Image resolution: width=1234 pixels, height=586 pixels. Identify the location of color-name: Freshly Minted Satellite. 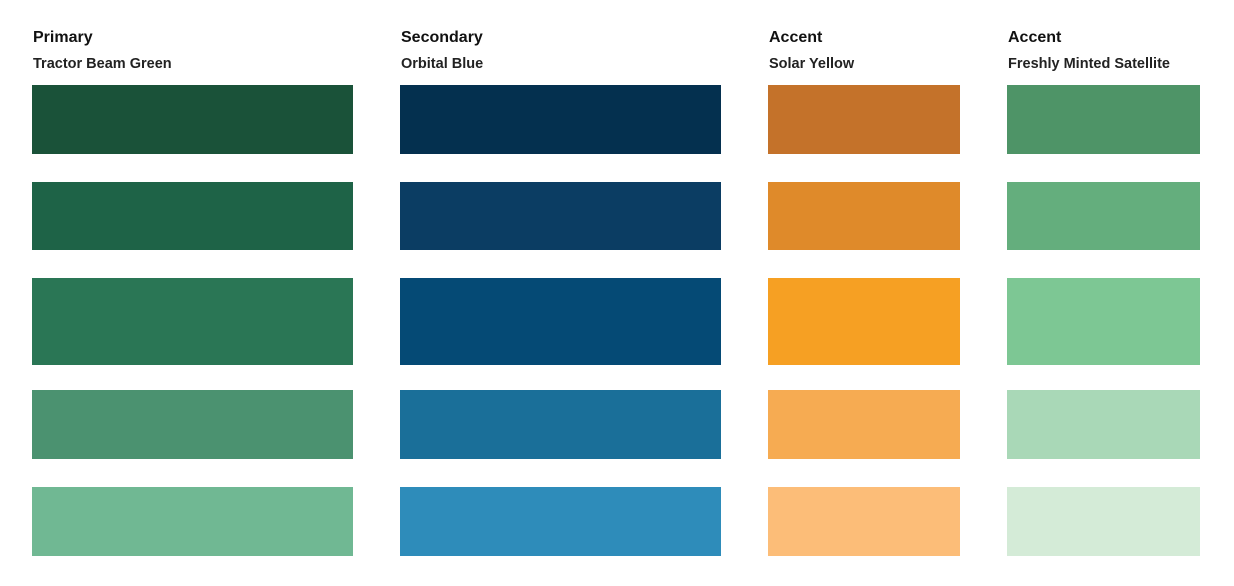
(1089, 64).